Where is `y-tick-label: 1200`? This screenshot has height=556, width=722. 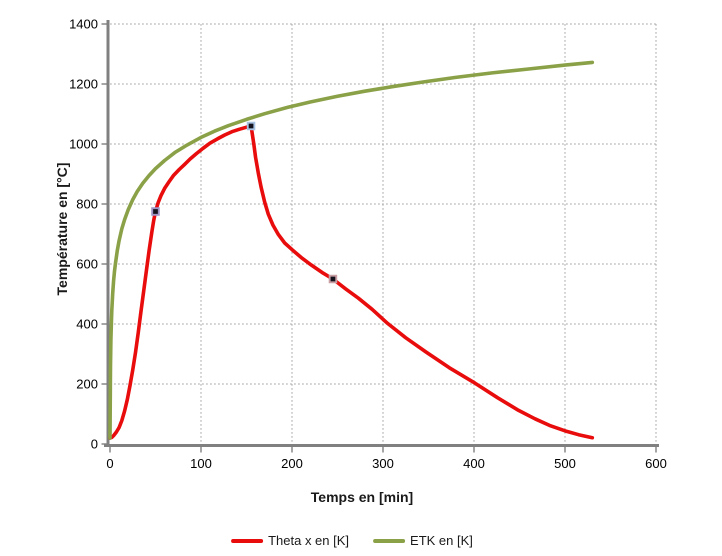 y-tick-label: 1200 is located at coordinates (83, 84).